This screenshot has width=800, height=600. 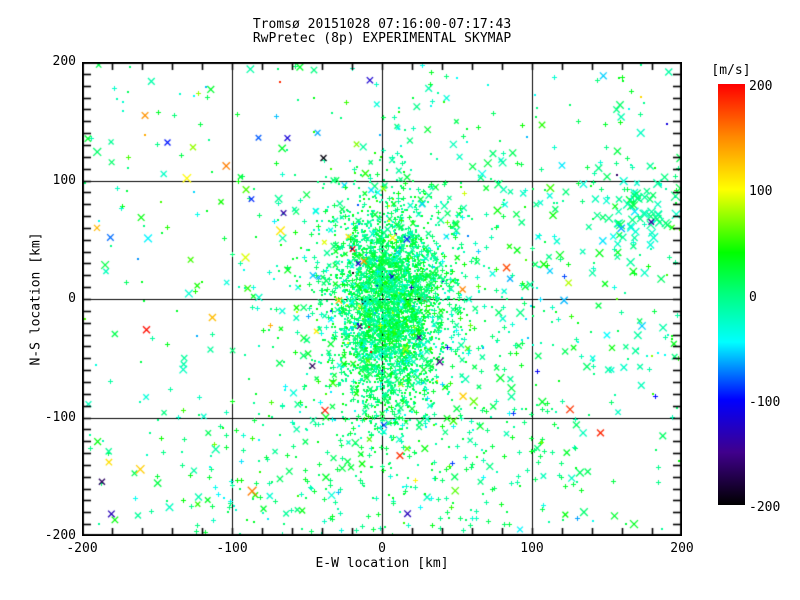 I want to click on x-tick-label: 100, so click(x=532, y=548).